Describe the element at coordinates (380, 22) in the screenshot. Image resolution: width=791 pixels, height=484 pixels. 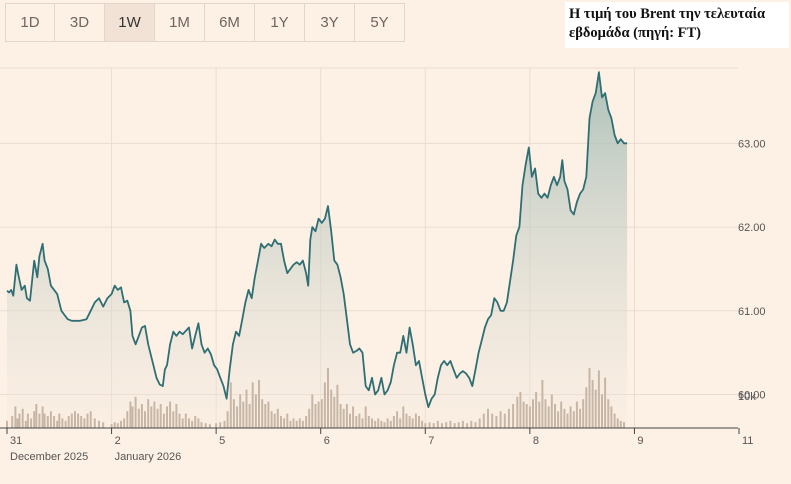
I see `tab-5y: 5Y` at that location.